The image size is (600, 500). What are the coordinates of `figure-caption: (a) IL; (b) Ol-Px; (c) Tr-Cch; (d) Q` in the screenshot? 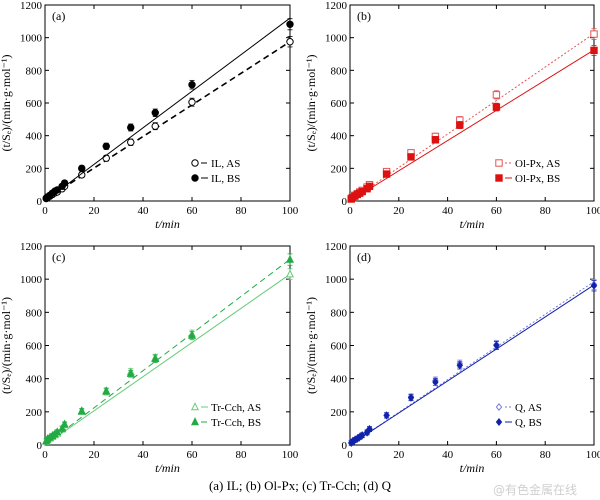 It's located at (300, 485).